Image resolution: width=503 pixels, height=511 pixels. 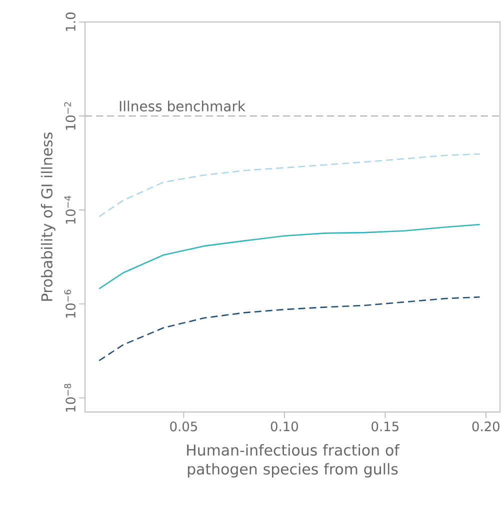 I want to click on y-axis-title: Probability of GI illness, so click(x=48, y=216).